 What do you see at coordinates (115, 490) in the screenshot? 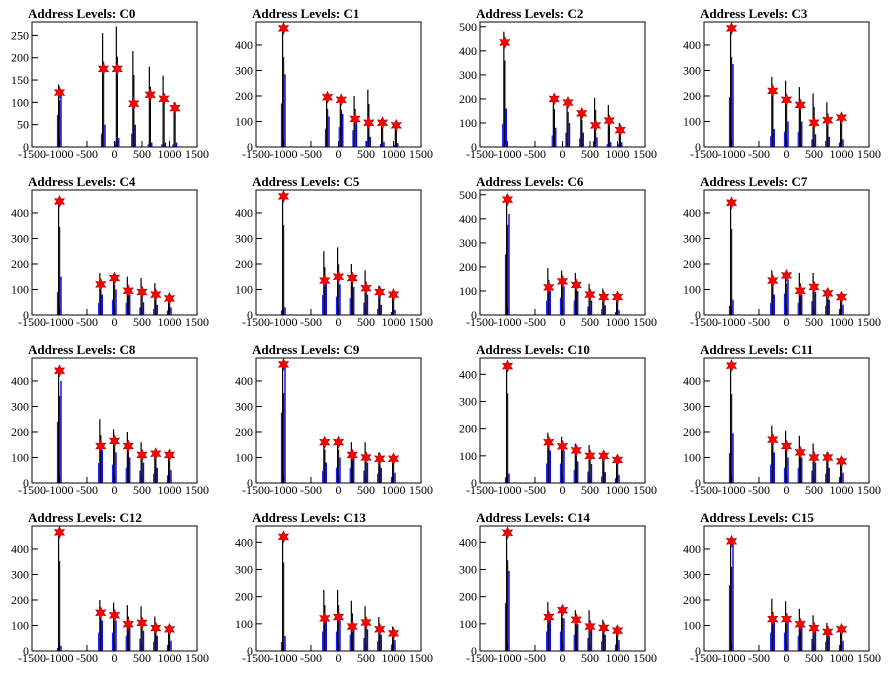
I see `x-tick-label: 0` at bounding box center [115, 490].